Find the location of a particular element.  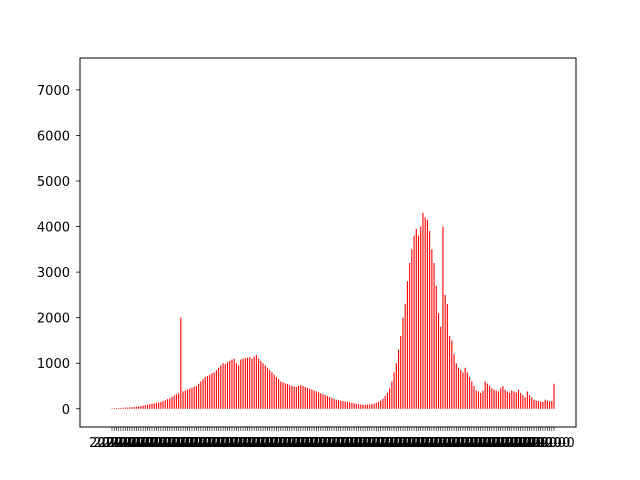

y-tick-label: 7000 is located at coordinates (53, 91).